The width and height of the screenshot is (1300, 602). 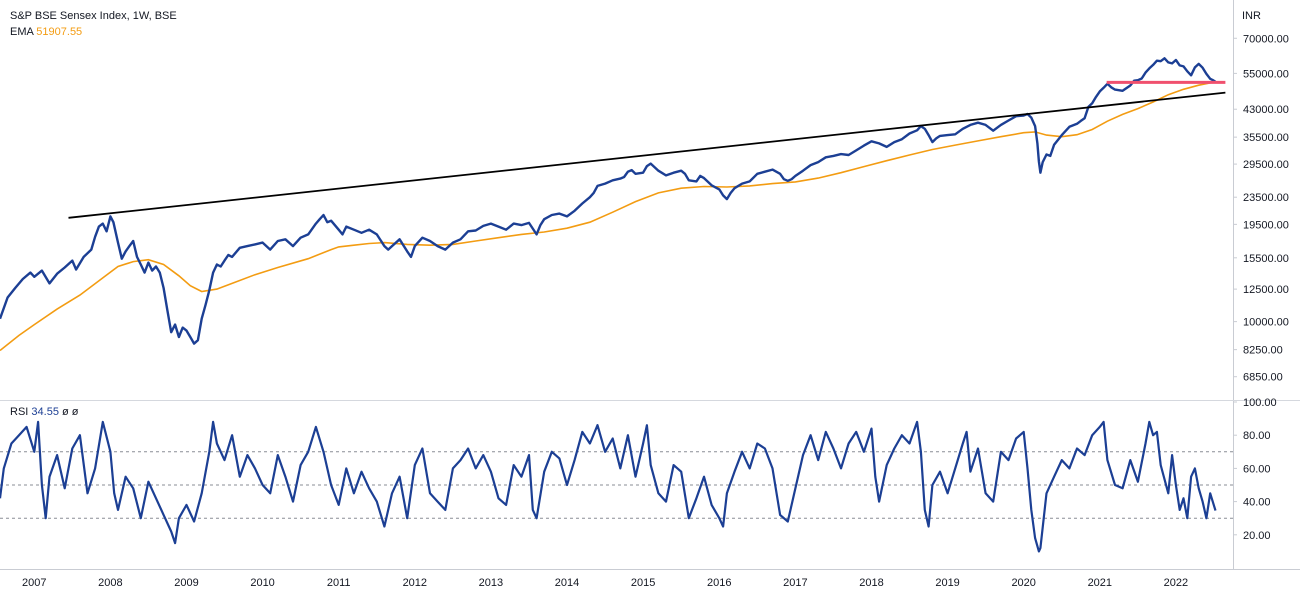 I want to click on price-tick-label: 23500.00, so click(x=1266, y=198).